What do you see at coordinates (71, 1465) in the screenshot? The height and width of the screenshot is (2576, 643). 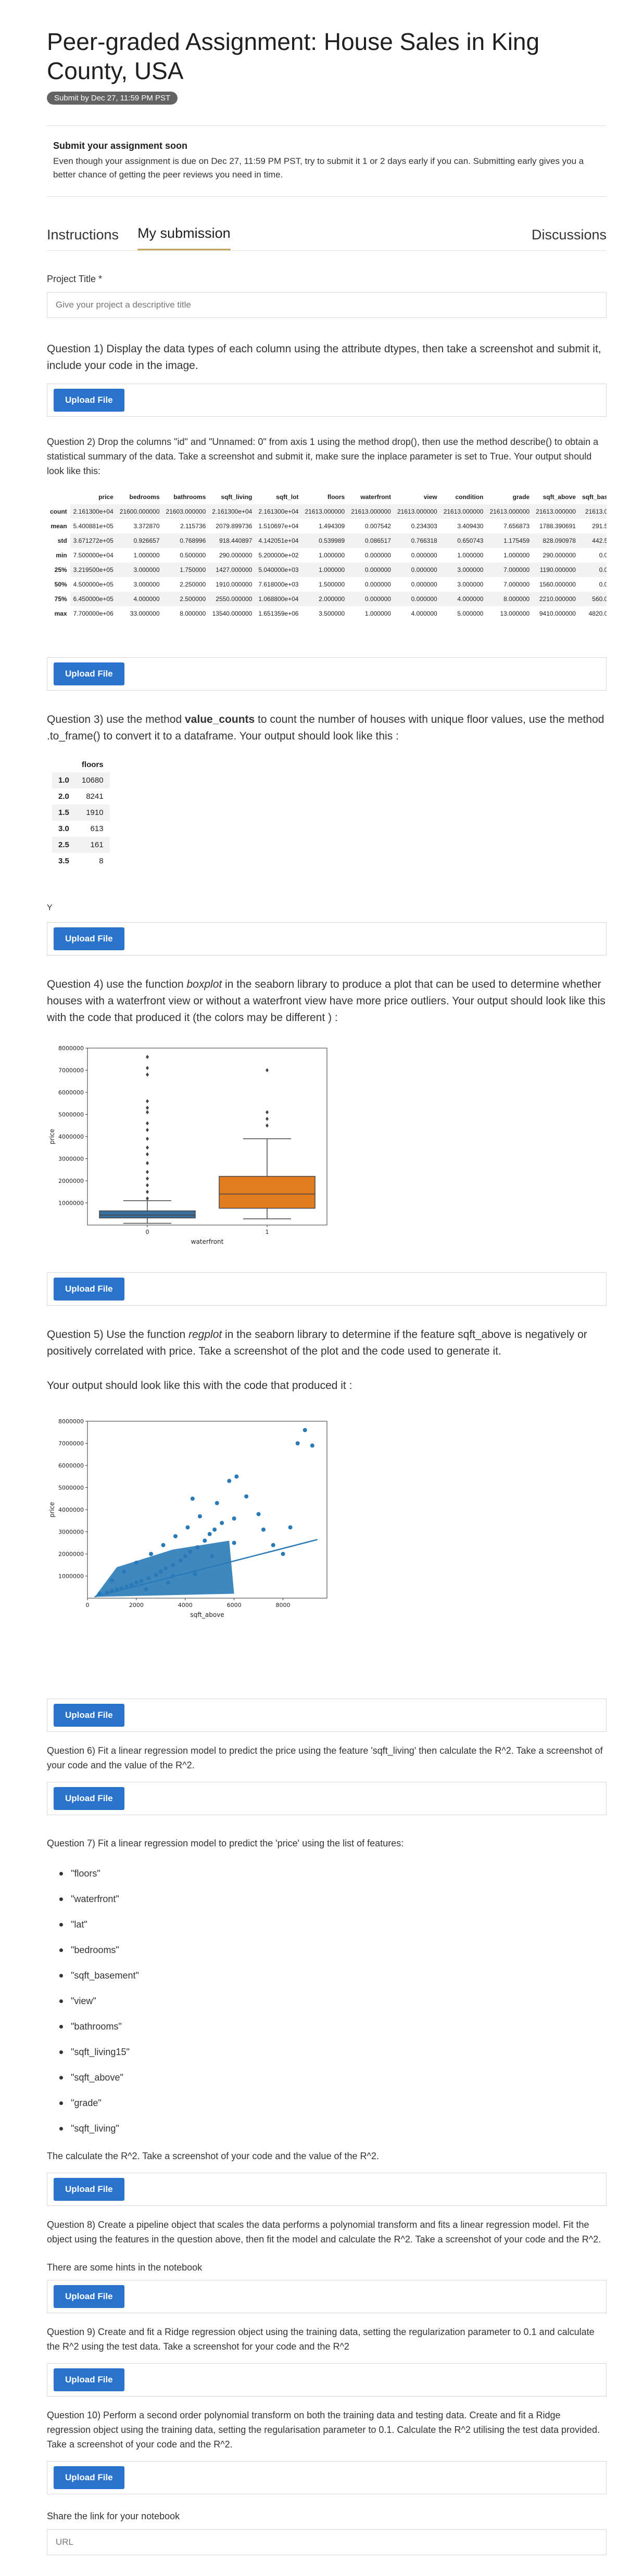 I see `y-tick-label: 6000000` at bounding box center [71, 1465].